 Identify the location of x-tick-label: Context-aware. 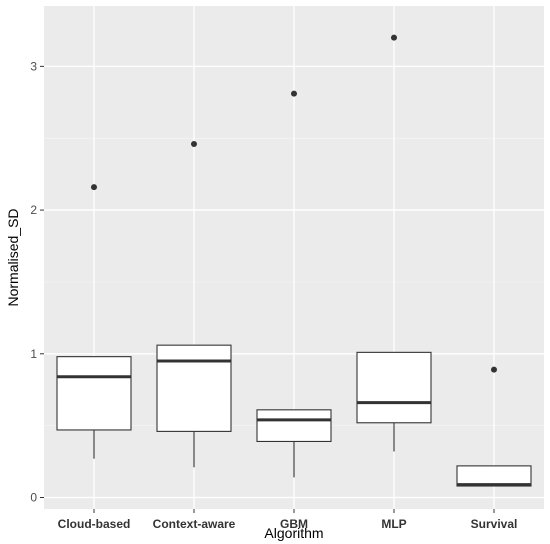
(194, 524).